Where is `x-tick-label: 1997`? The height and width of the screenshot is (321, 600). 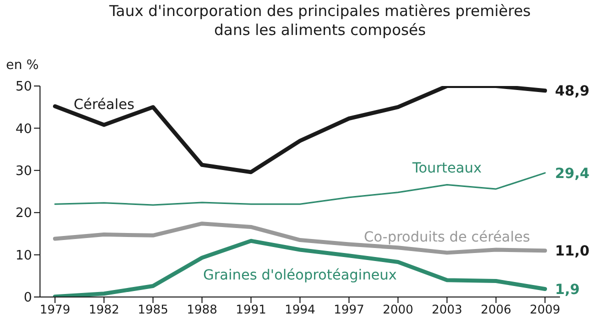
x-tick-label: 1997 is located at coordinates (349, 309).